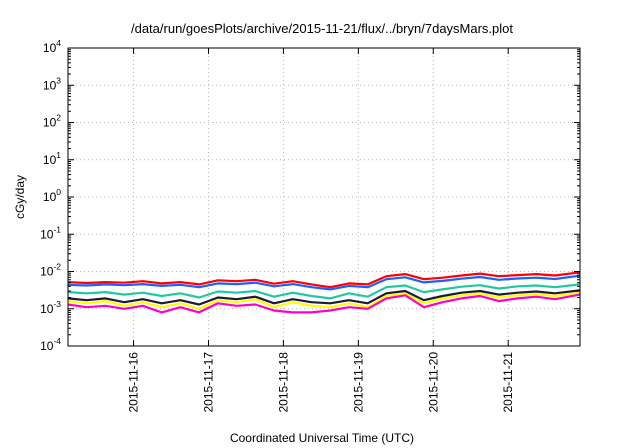  I want to click on y-tick-label: 10⁻², so click(50, 270).